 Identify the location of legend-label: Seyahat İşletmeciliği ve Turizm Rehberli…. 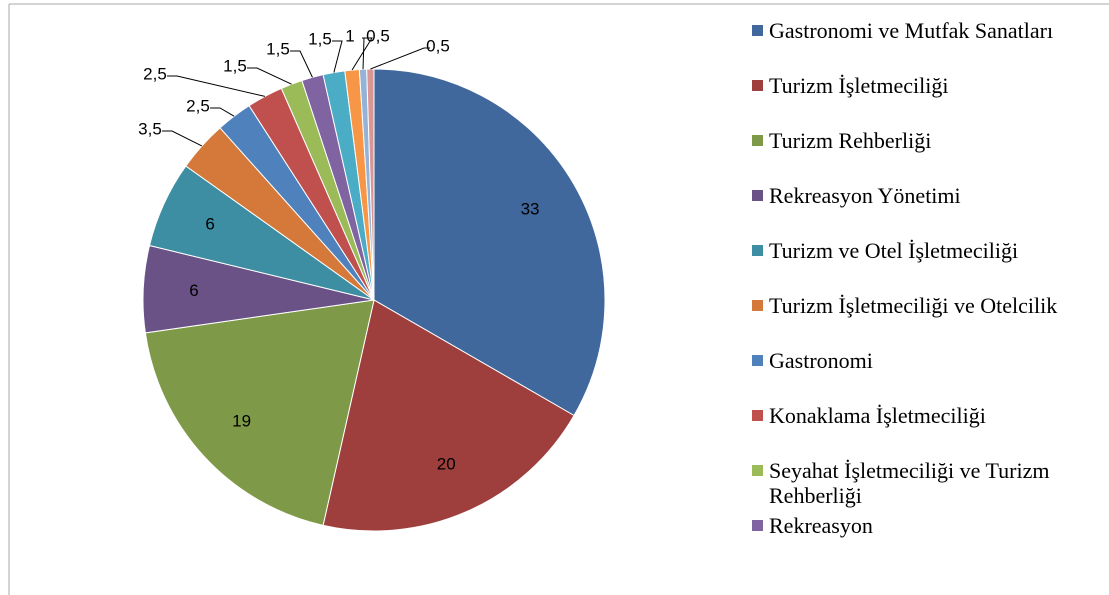
(909, 483).